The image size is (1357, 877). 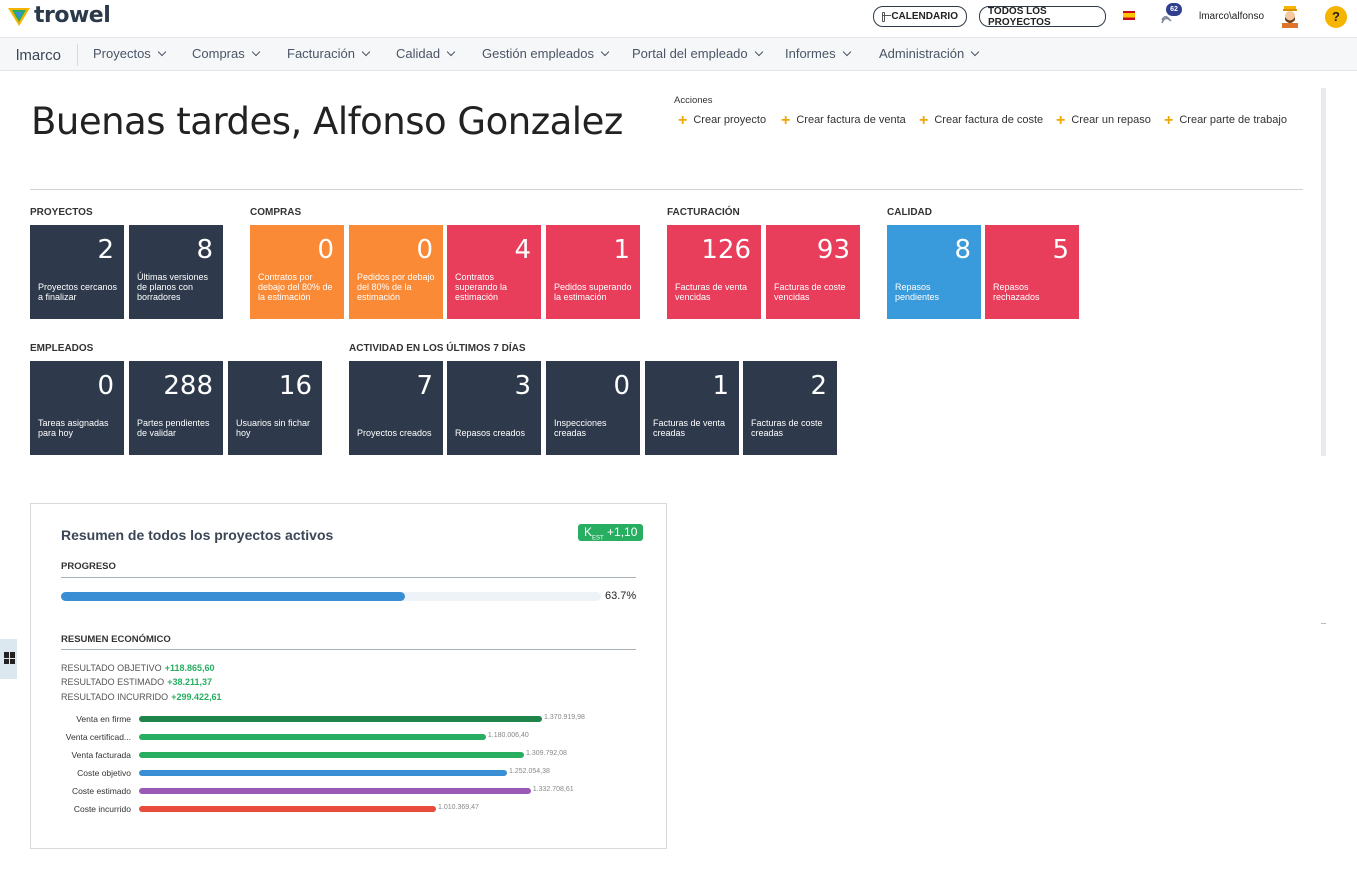 I want to click on create-work-report-action: + Crear parte de trabajo, so click(x=1225, y=120).